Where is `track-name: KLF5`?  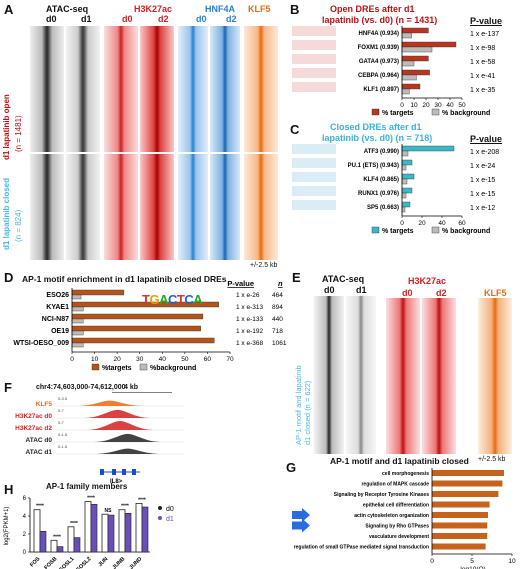
track-name: KLF5 is located at coordinates (44, 404).